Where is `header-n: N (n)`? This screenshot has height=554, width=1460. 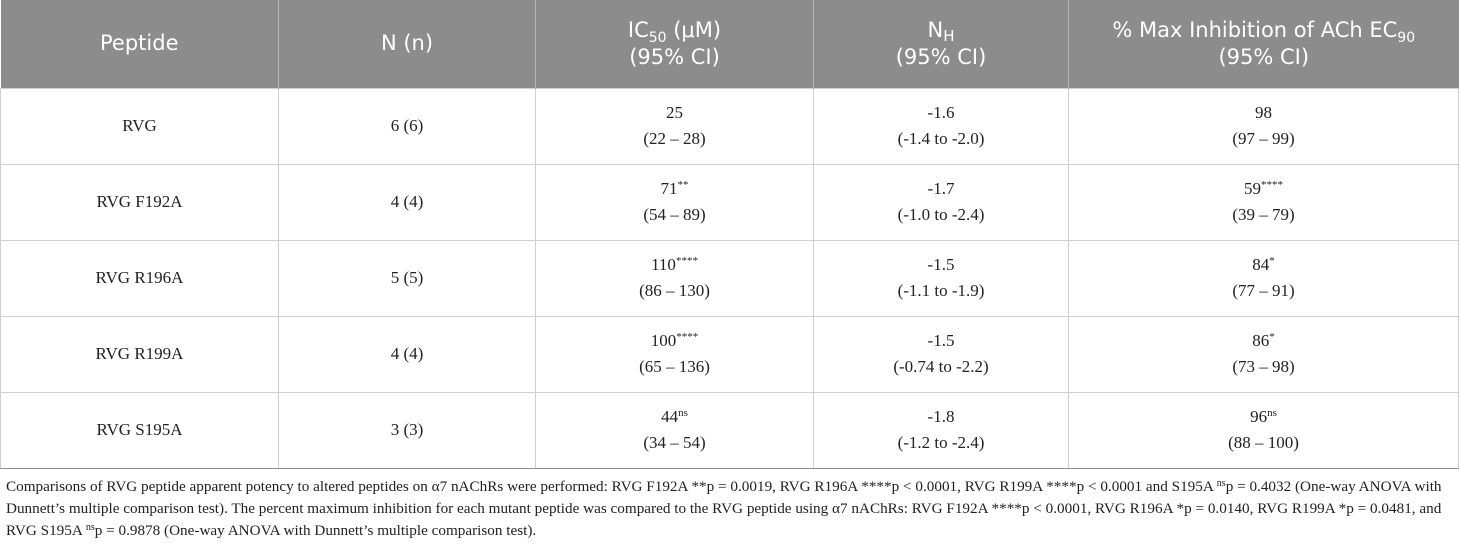
header-n: N (n) is located at coordinates (407, 44).